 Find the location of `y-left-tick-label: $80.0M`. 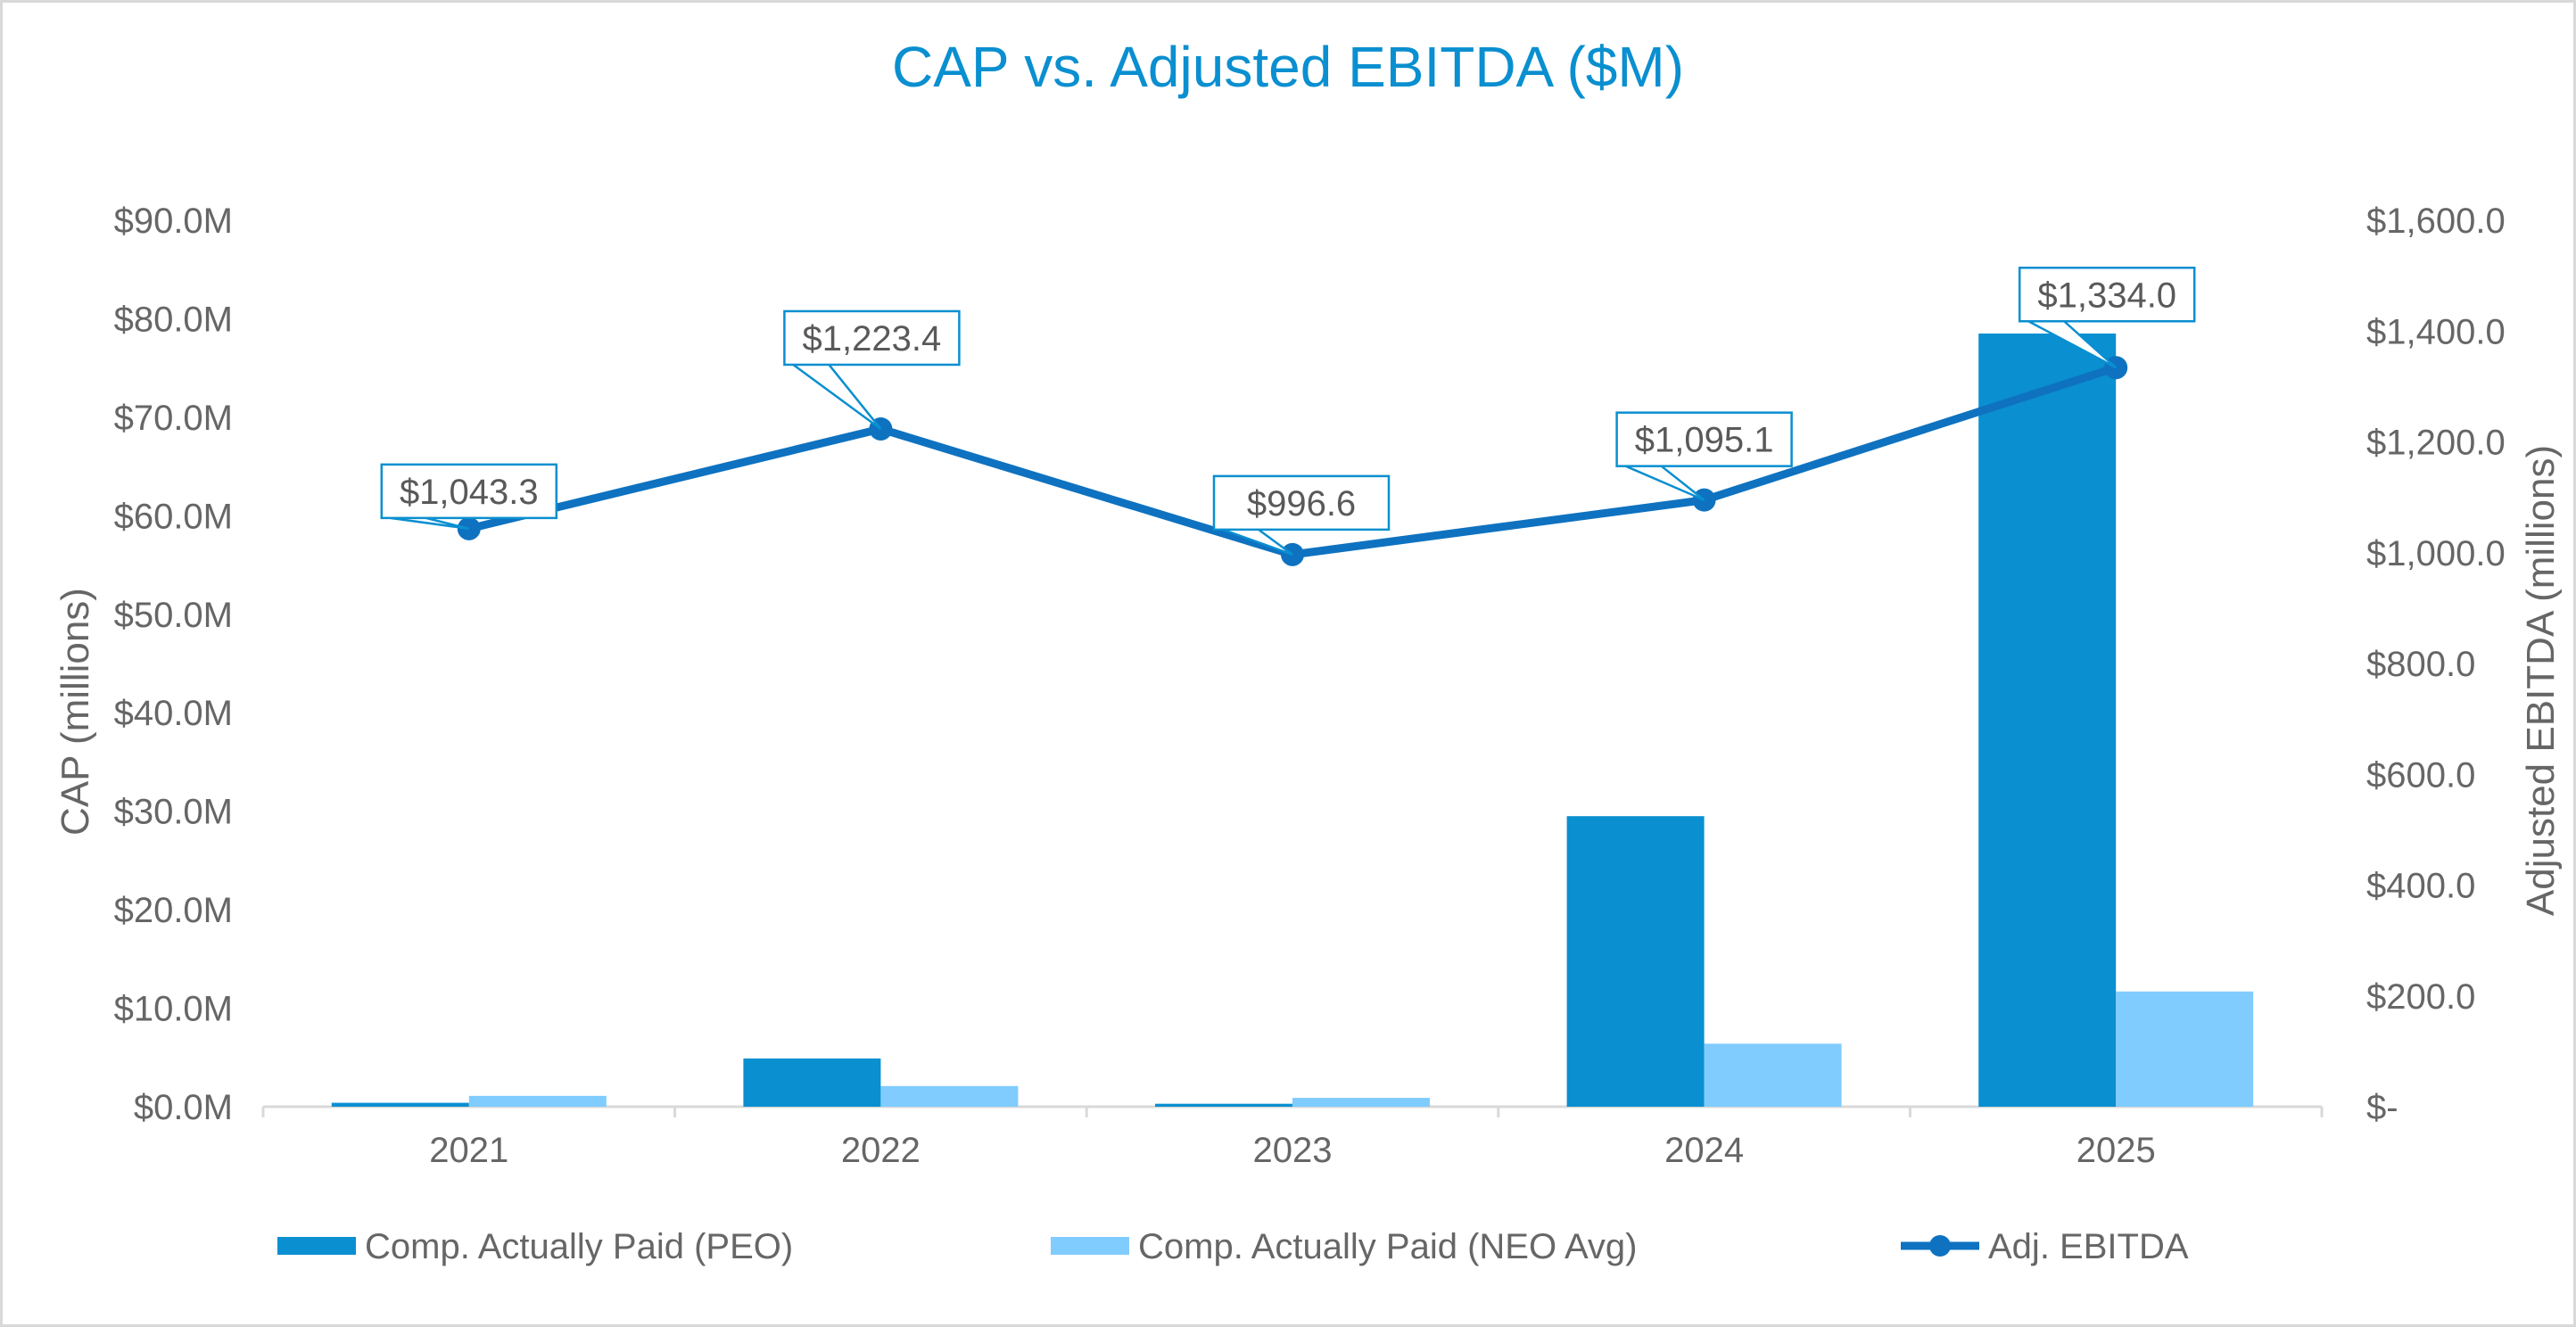

y-left-tick-label: $80.0M is located at coordinates (174, 319).